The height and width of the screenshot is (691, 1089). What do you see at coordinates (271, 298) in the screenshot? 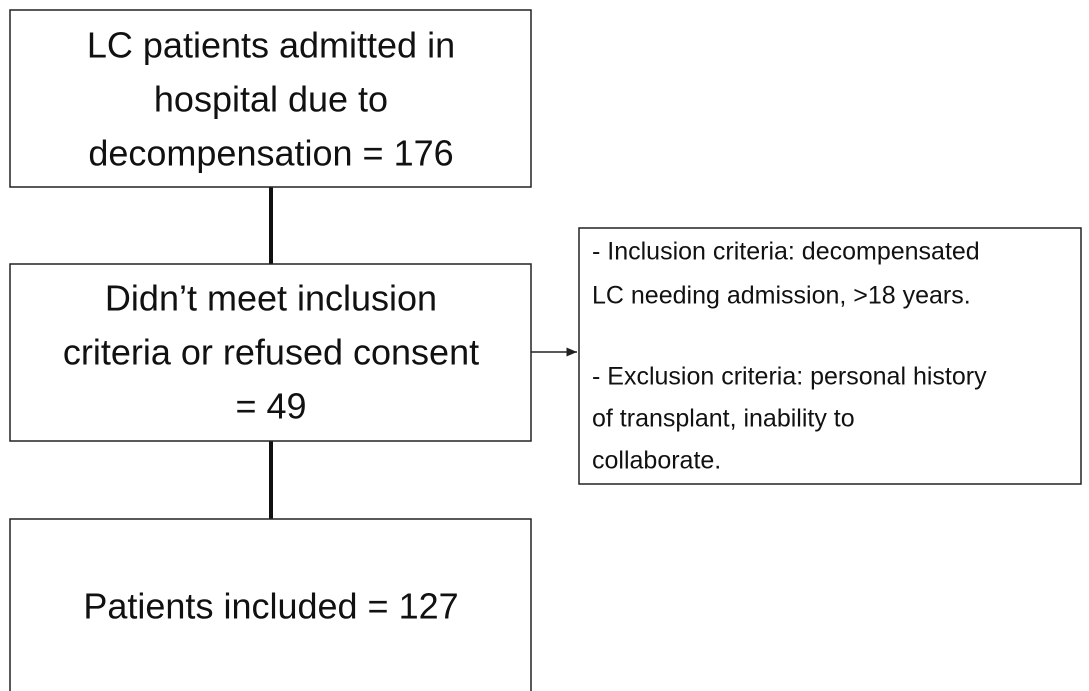
I see `node-text: Didn’t meet inclusion` at bounding box center [271, 298].